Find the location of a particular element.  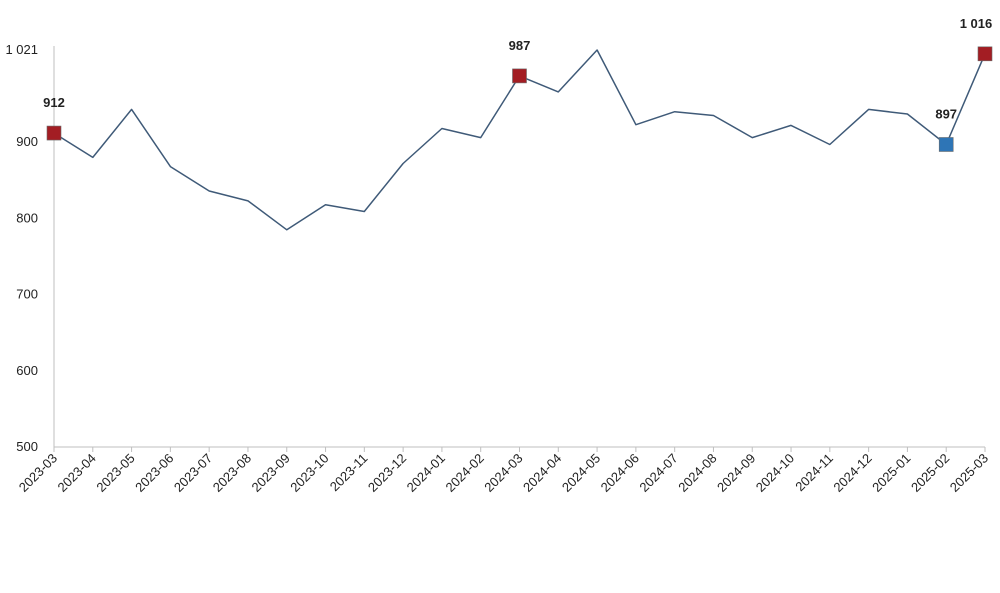

x-tick-label: 2024-05 is located at coordinates (581, 473).